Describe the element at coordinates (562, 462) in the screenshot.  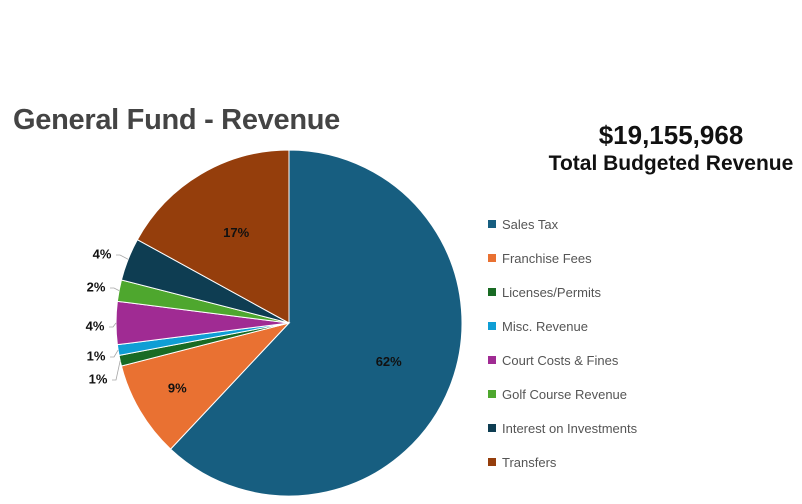
I see `legend-item-transfers: Transfers` at that location.